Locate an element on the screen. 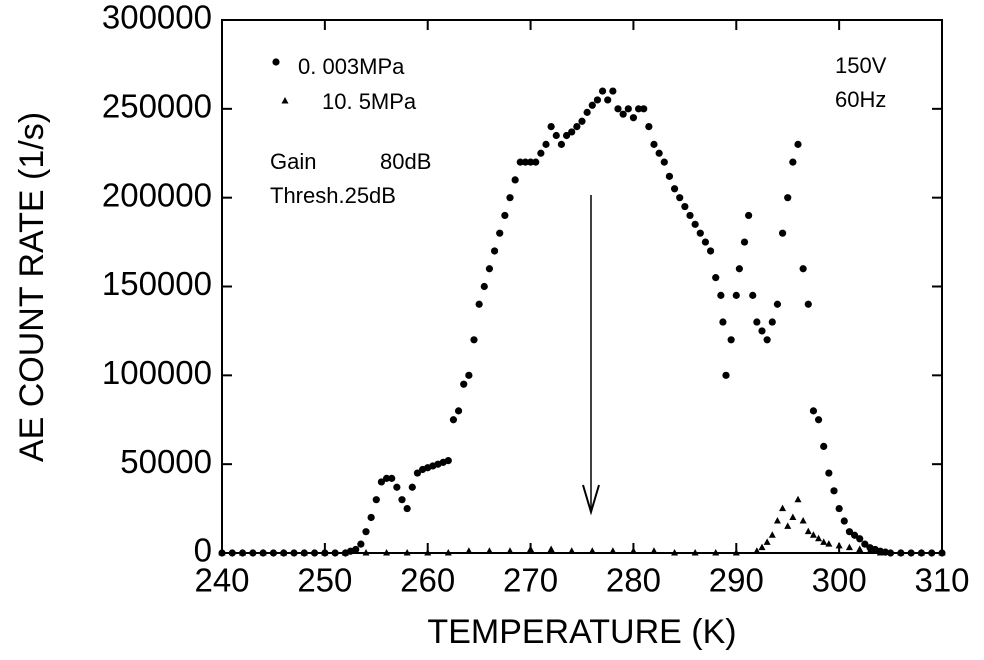 The image size is (984, 660). y-tick-label: 50000 is located at coordinates (166, 461).